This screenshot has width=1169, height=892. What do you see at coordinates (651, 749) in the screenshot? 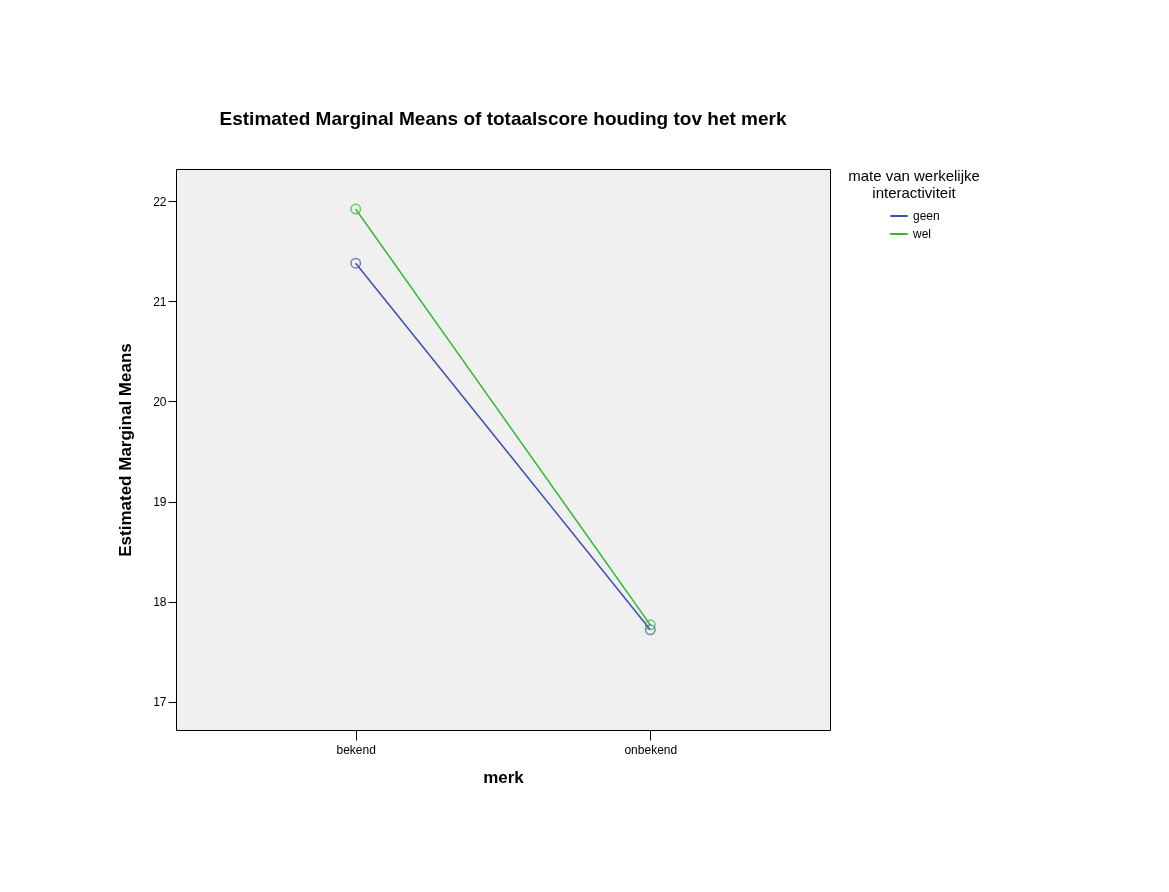
I see `x-tick-label: onbekend` at bounding box center [651, 749].